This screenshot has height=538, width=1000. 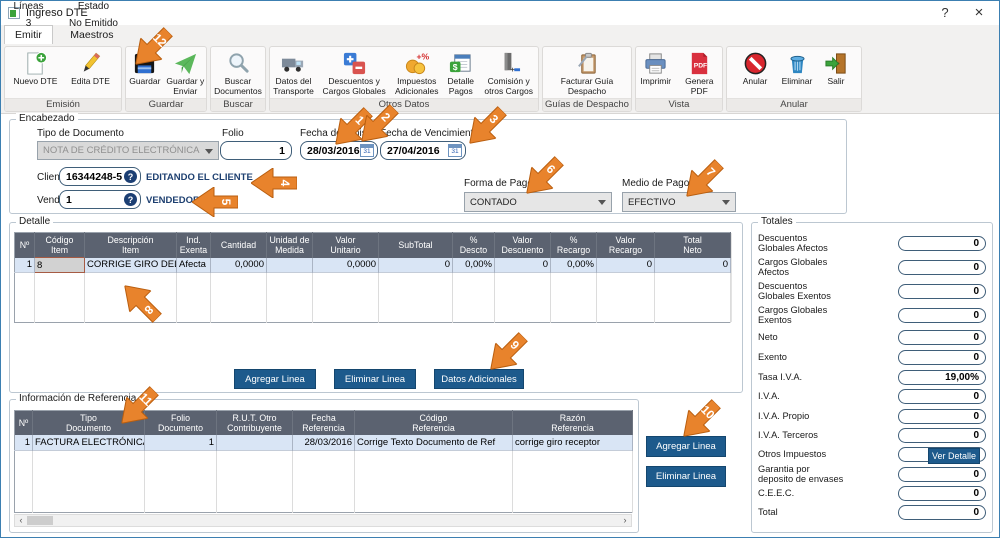 What do you see at coordinates (193, 265) in the screenshot?
I see `cell-ind-exenta: Afecta` at bounding box center [193, 265].